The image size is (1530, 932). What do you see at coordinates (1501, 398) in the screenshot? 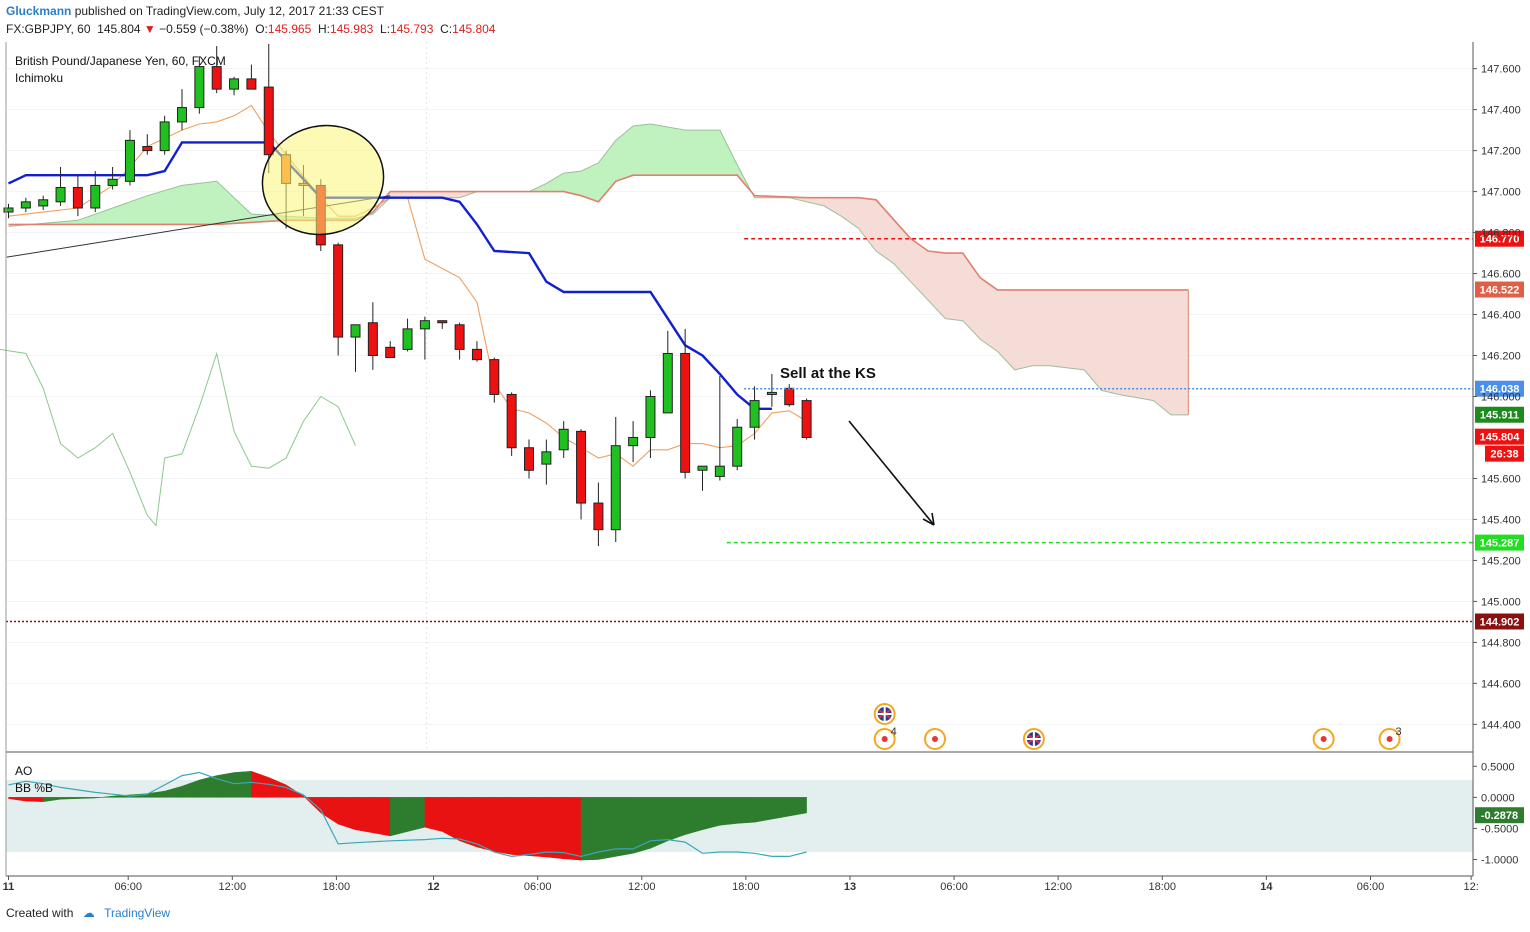
I see `y-tick-label: 146.000` at bounding box center [1501, 398].